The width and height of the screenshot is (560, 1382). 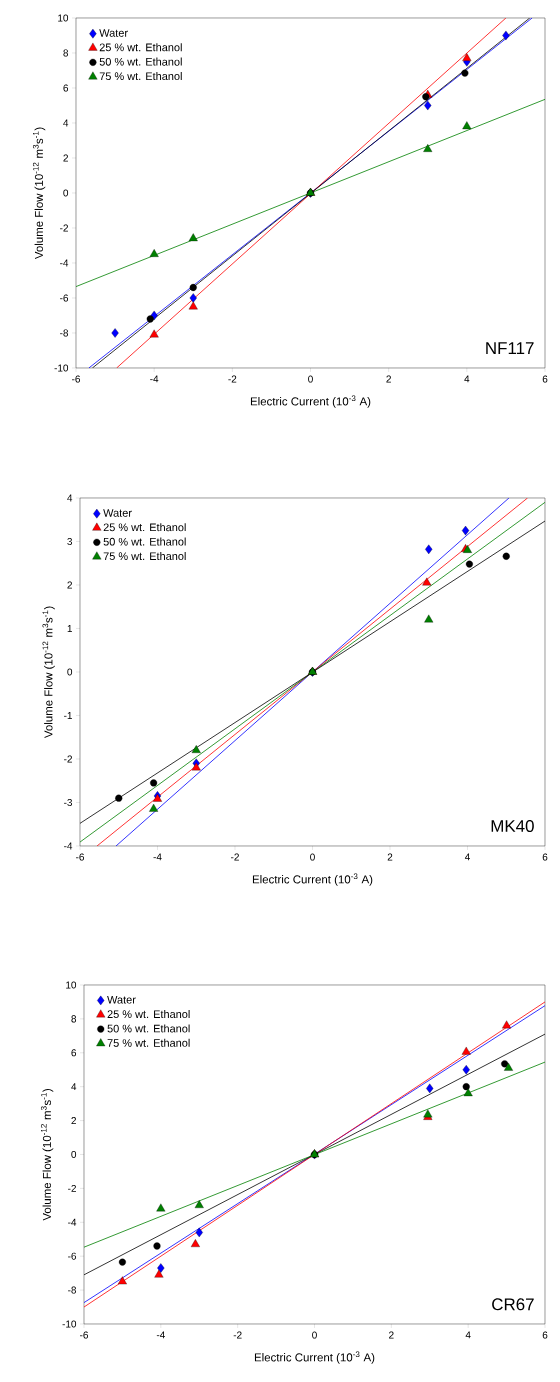 What do you see at coordinates (68, 715) in the screenshot?
I see `y-tick-label: -1` at bounding box center [68, 715].